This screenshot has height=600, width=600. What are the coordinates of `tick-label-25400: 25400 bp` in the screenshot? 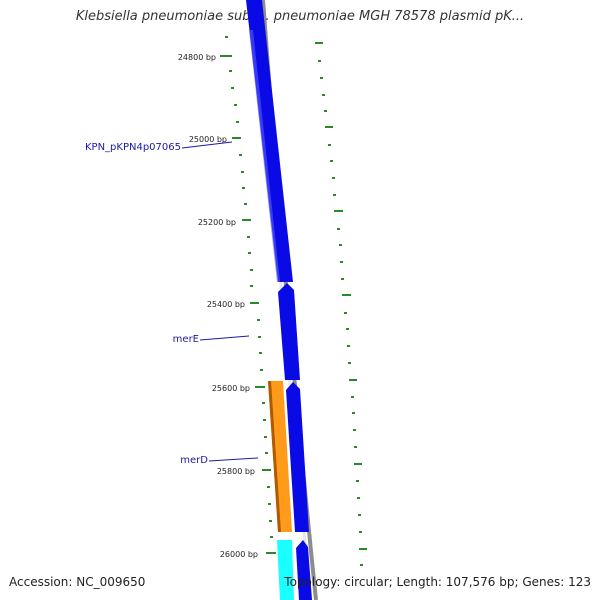 It's located at (226, 304).